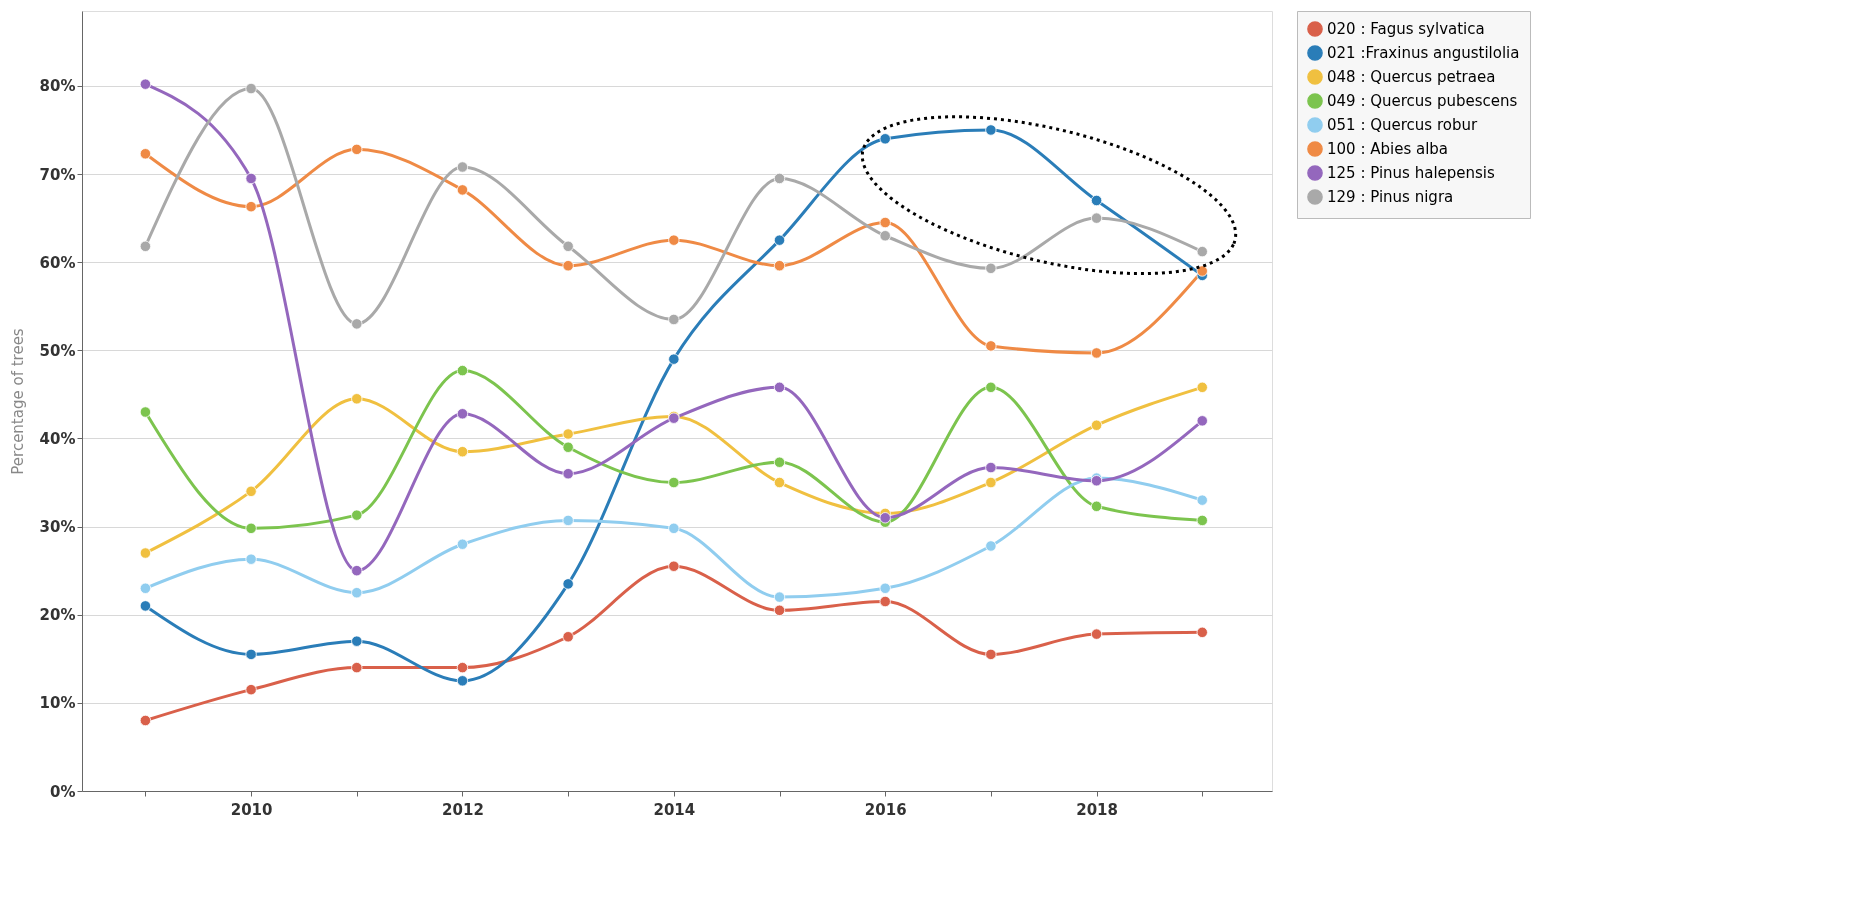 This screenshot has height=909, width=1861. What do you see at coordinates (1390, 197) in the screenshot?
I see `legend-label: 129 : Pinus nigra` at bounding box center [1390, 197].